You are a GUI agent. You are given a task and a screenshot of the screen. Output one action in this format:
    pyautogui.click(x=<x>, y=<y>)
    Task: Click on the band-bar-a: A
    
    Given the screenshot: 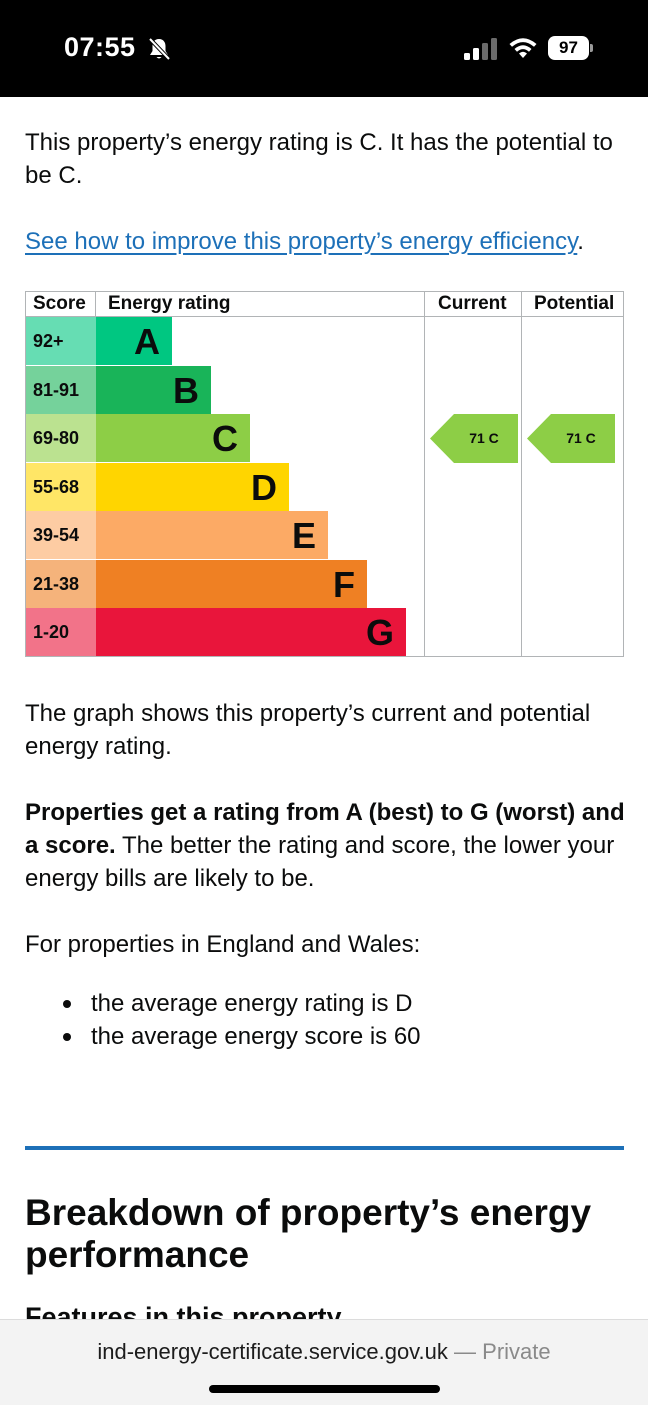 What is the action you would take?
    pyautogui.click(x=134, y=341)
    